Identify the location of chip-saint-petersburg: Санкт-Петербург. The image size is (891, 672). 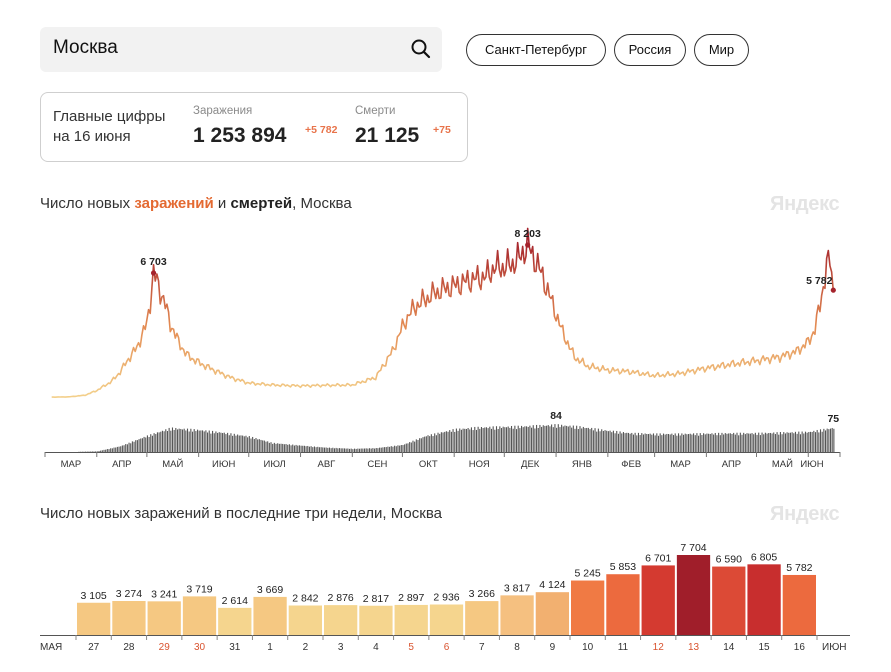
(536, 50).